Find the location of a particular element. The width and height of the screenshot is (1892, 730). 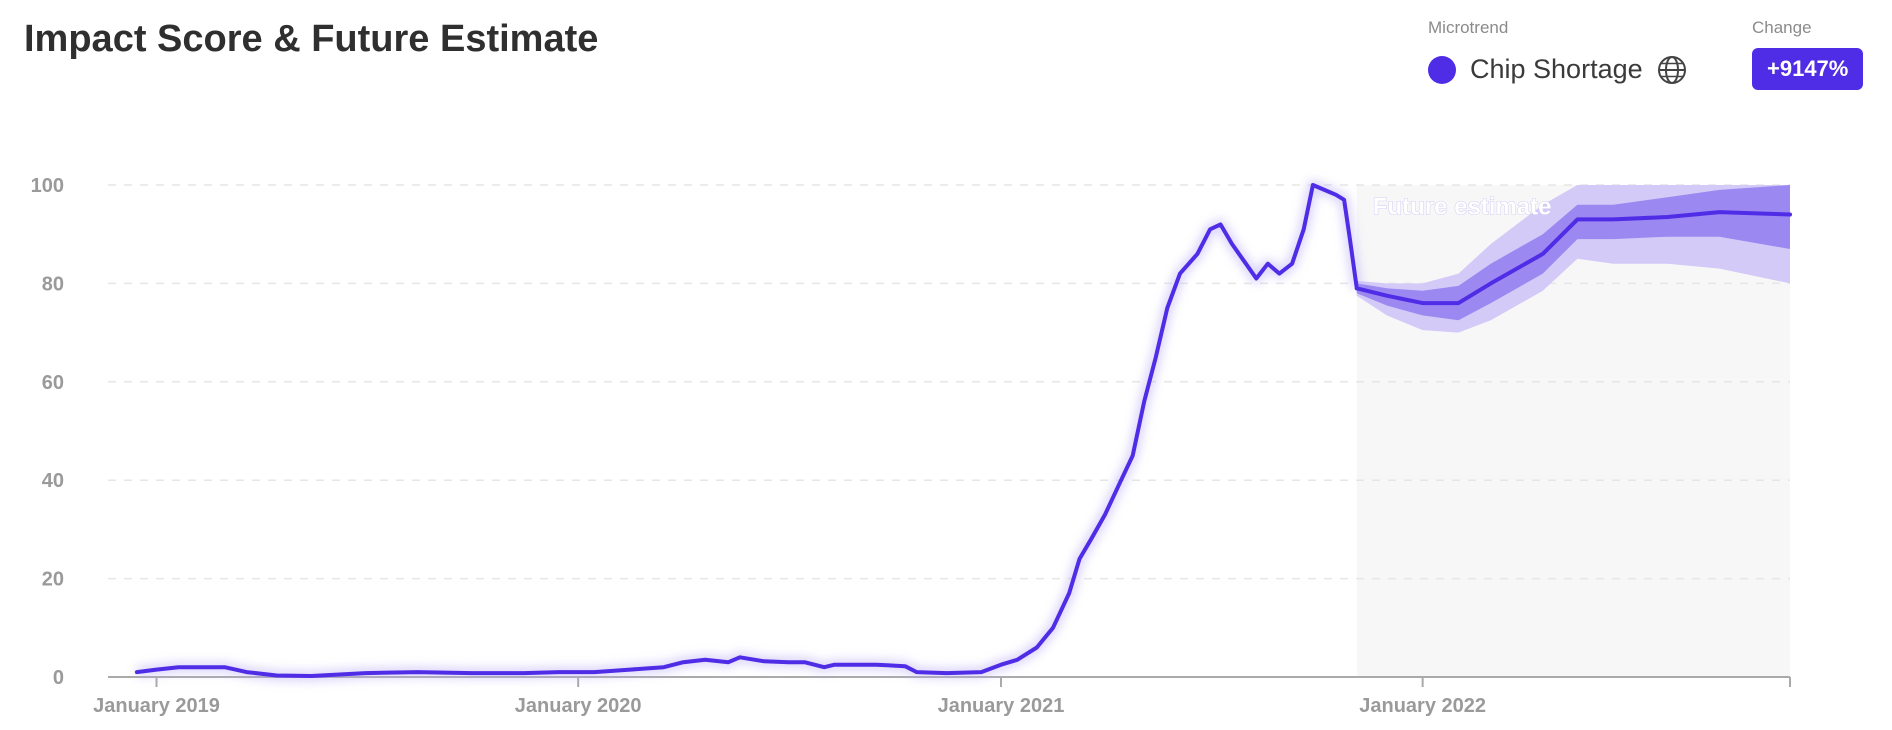

y-tick-label: 100 is located at coordinates (47, 186).